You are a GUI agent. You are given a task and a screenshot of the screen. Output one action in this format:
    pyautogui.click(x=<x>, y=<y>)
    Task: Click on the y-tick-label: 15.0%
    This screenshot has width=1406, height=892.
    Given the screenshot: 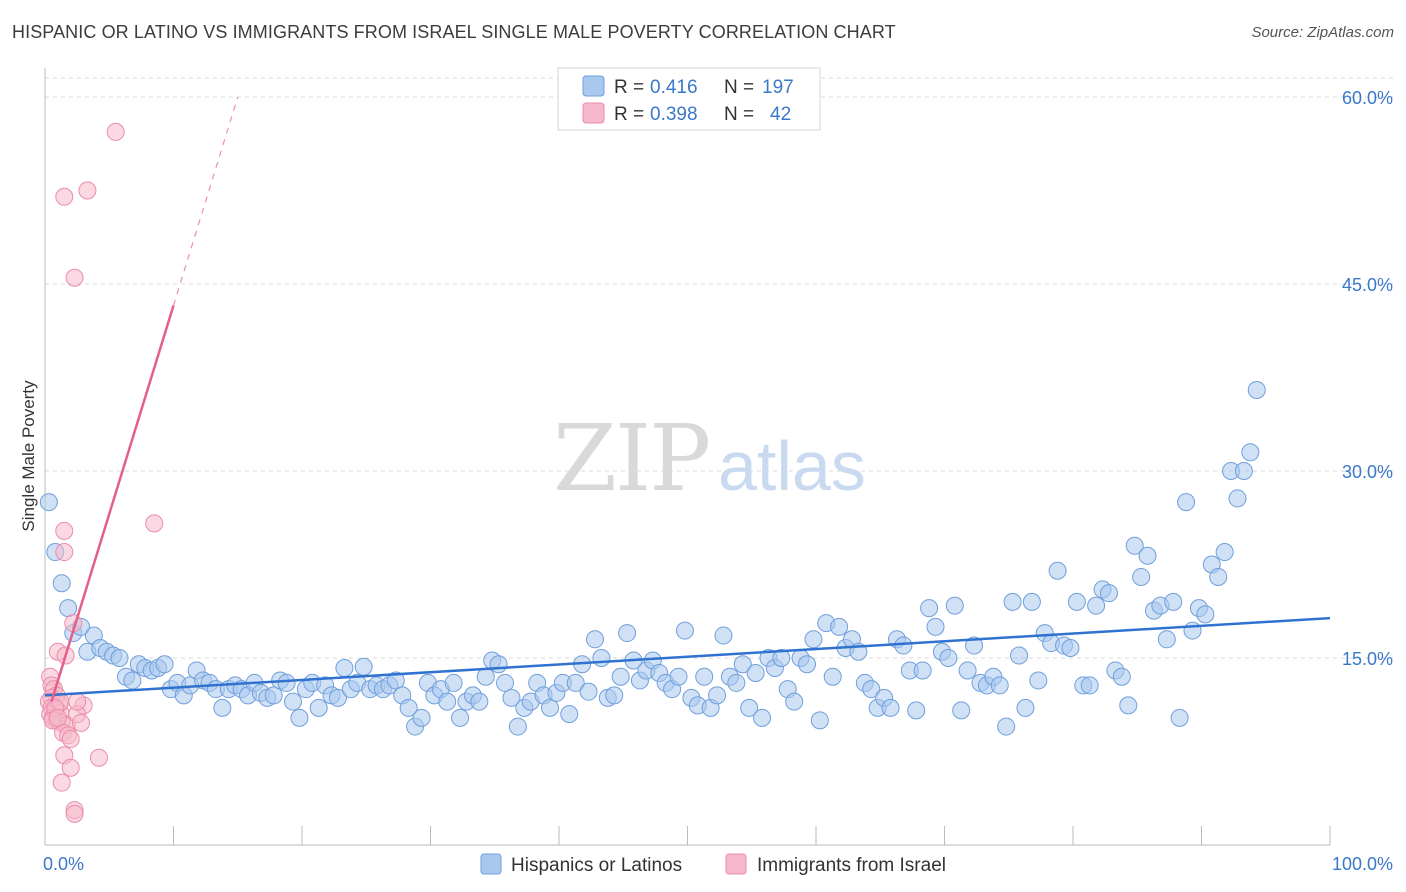 What is the action you would take?
    pyautogui.click(x=1367, y=659)
    